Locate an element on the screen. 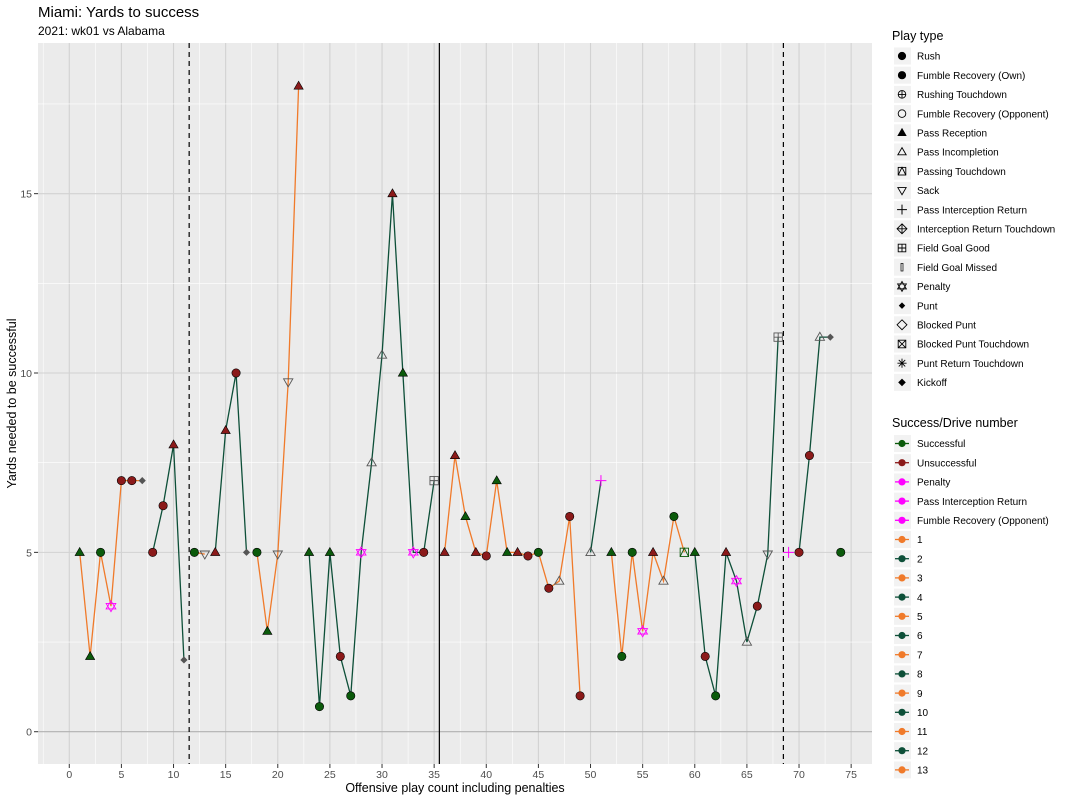 This screenshot has width=1067, height=800. marker-circle-open is located at coordinates (902, 113).